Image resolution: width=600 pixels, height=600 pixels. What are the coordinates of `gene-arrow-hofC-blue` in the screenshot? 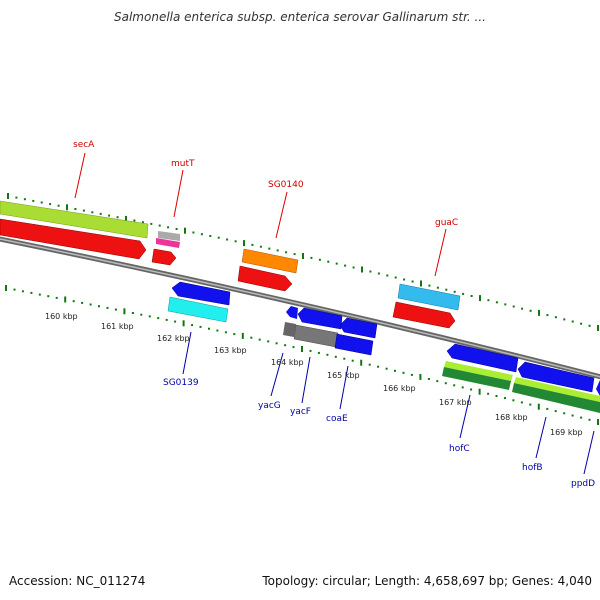 It's located at (482, 358).